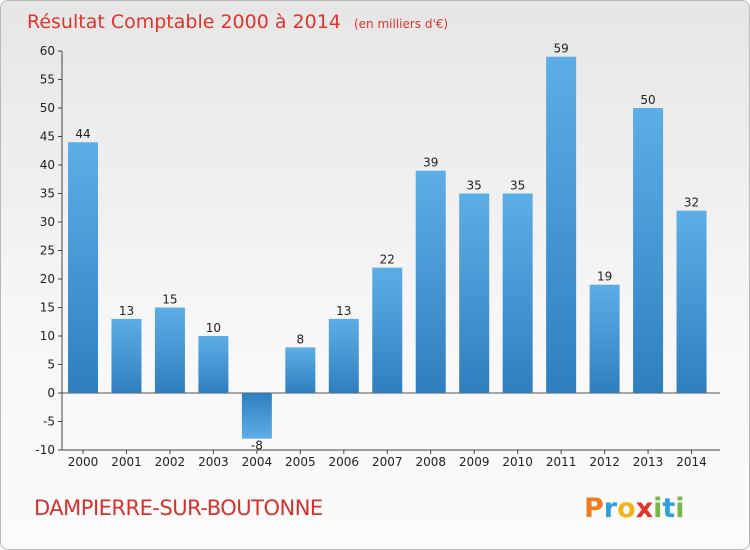  I want to click on y-tick-label: 15, so click(47, 308).